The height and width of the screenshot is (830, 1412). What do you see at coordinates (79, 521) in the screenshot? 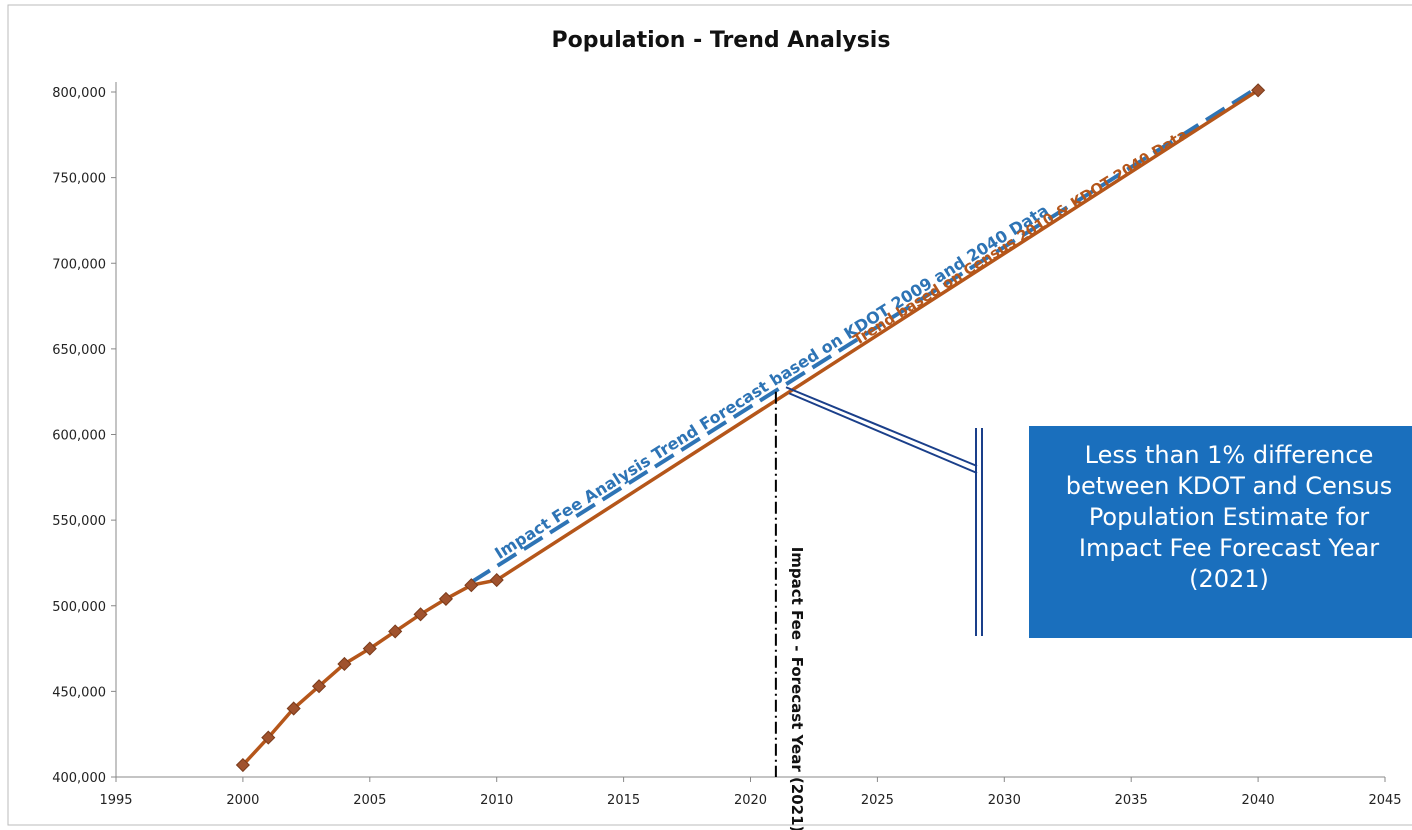
I see `y-tick-label: 550,000` at bounding box center [79, 521].